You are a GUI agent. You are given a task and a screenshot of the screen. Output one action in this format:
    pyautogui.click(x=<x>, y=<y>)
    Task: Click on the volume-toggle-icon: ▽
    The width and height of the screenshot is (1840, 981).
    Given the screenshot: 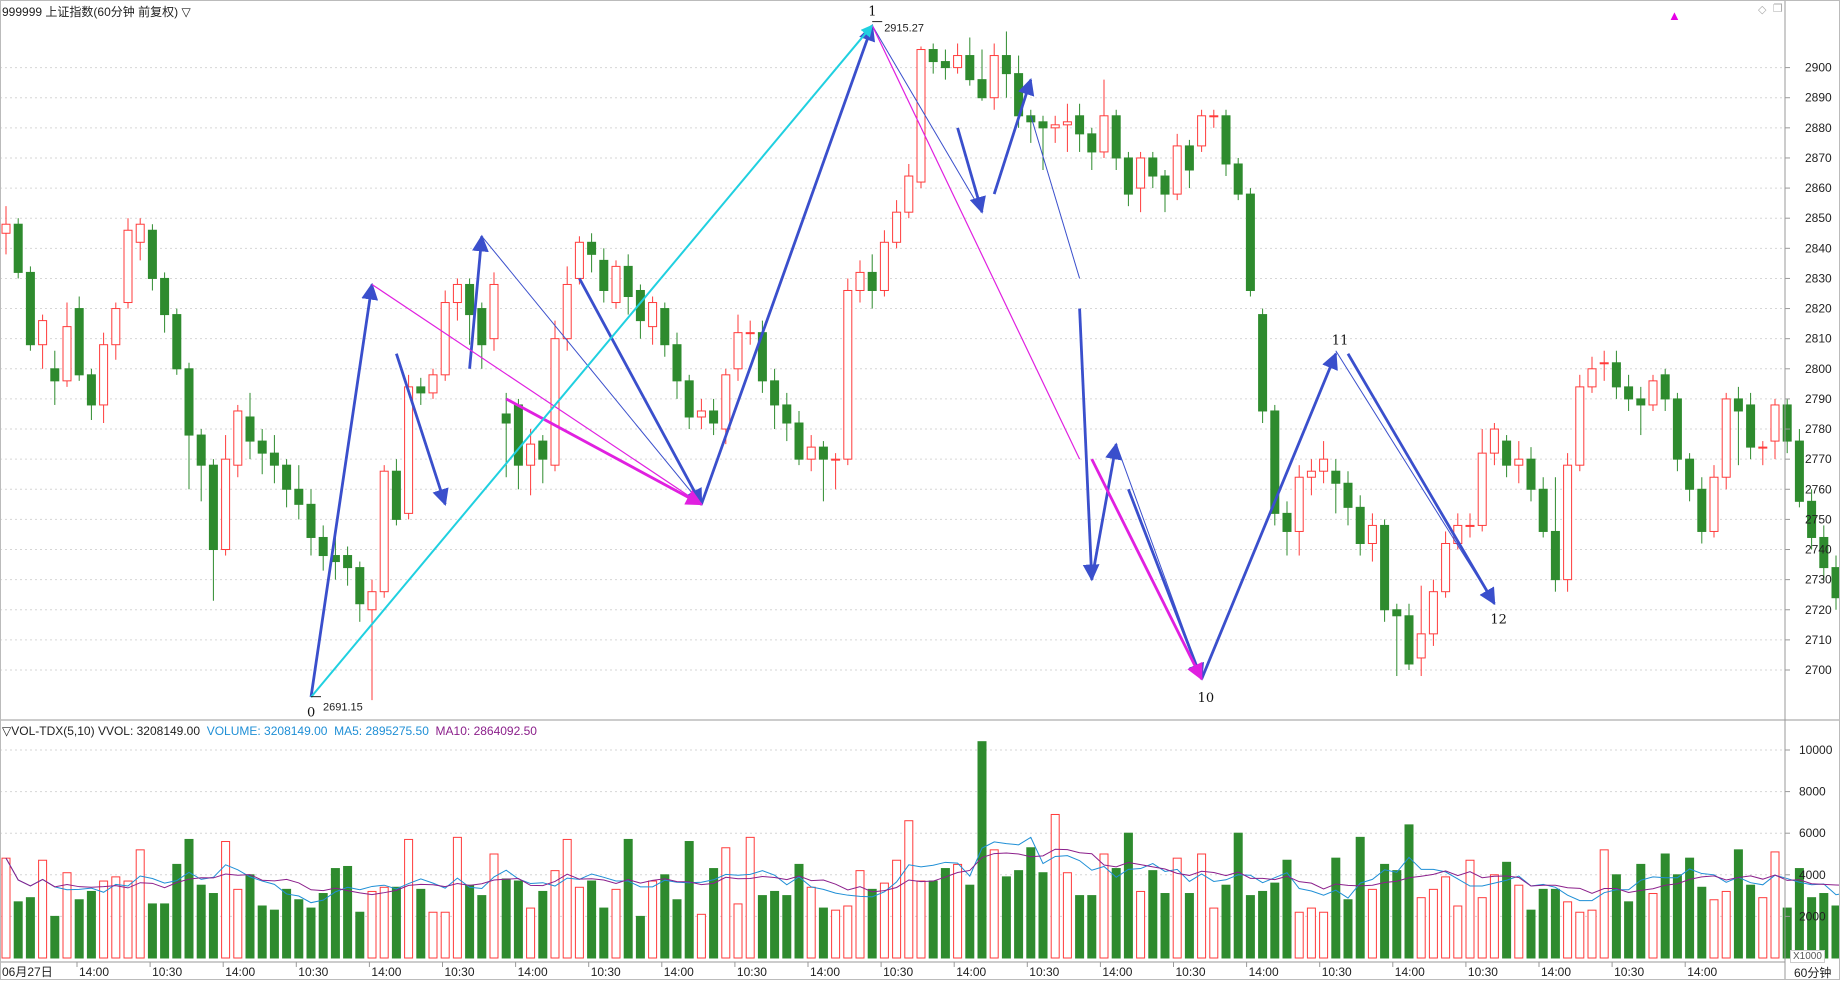 What is the action you would take?
    pyautogui.click(x=7, y=731)
    